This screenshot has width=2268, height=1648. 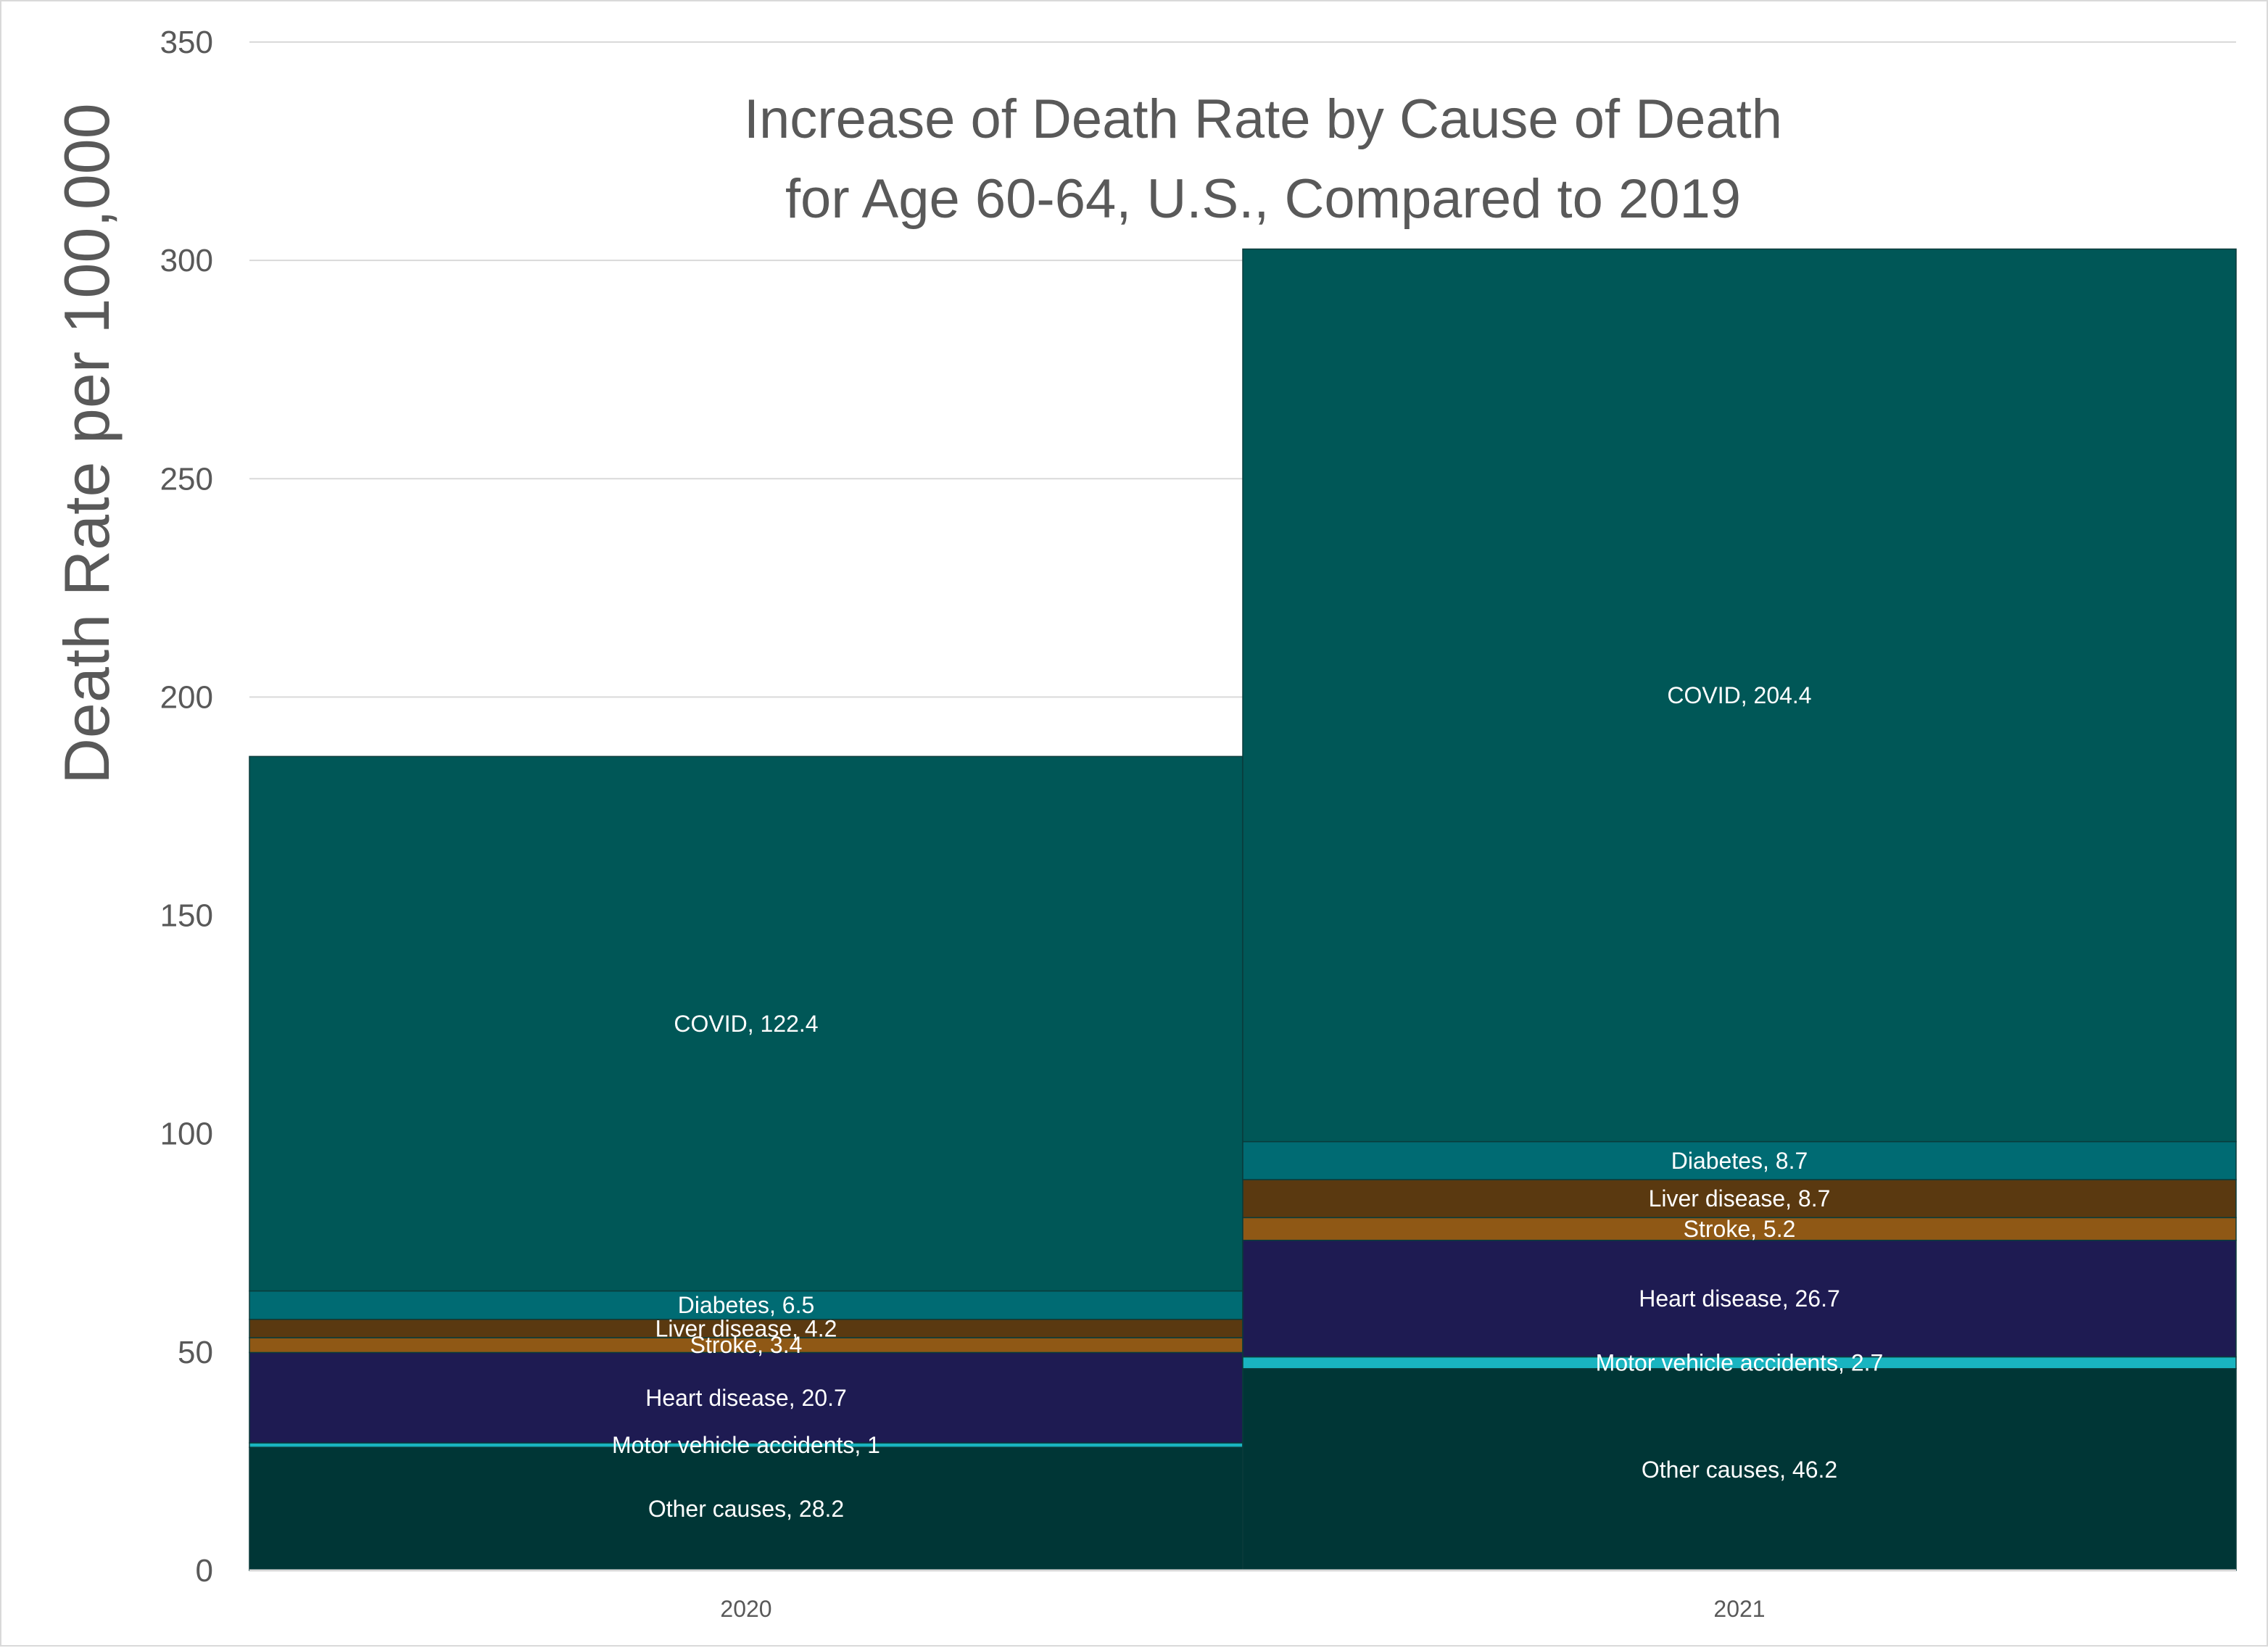 What do you see at coordinates (1739, 1609) in the screenshot?
I see `x-tick-label-2021: 2021` at bounding box center [1739, 1609].